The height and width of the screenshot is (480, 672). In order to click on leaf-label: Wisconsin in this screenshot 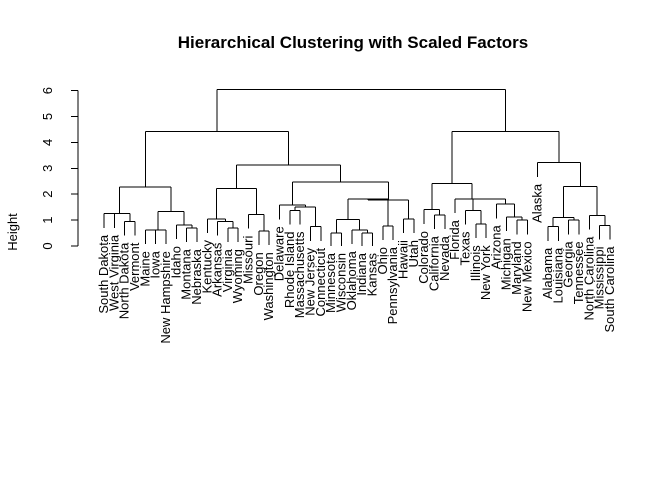, I will do `click(341, 282)`.